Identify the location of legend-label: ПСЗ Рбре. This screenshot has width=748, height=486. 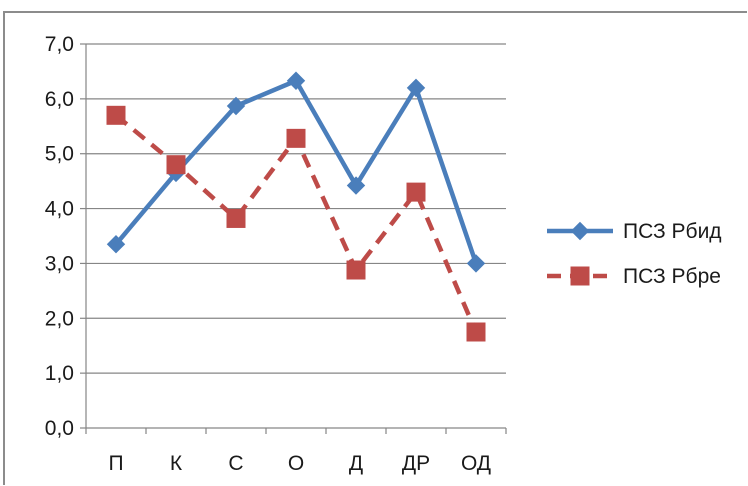
(672, 276).